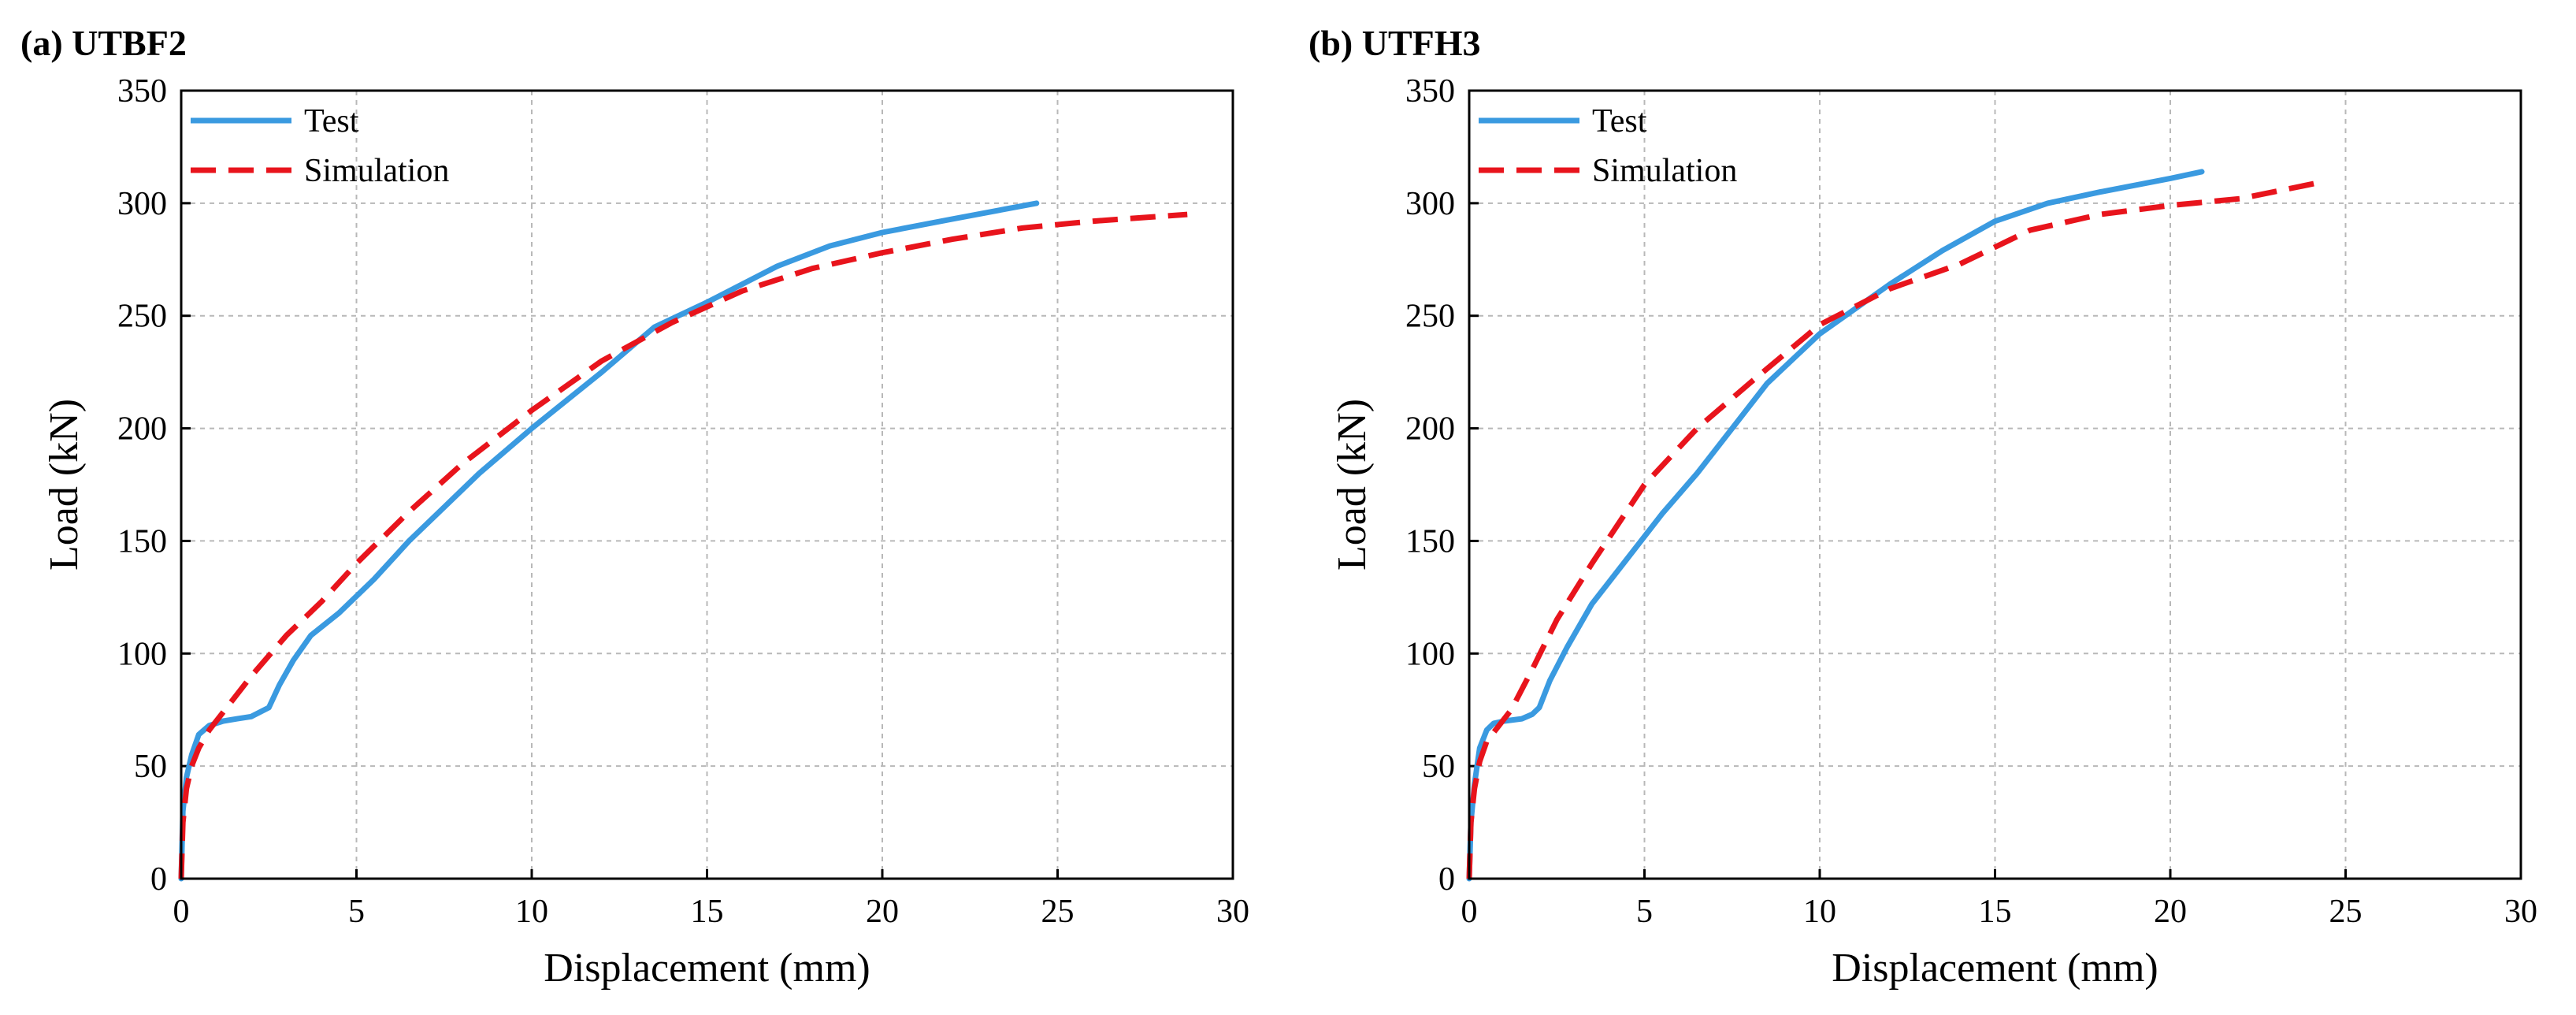 Image resolution: width=2576 pixels, height=1015 pixels. I want to click on panel-title: (b) UTFH3, so click(1394, 43).